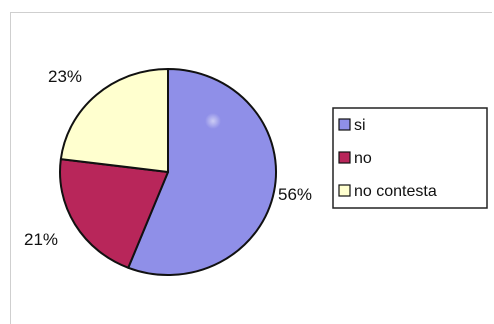  Describe the element at coordinates (360, 125) in the screenshot. I see `legend-label-si: si` at that location.